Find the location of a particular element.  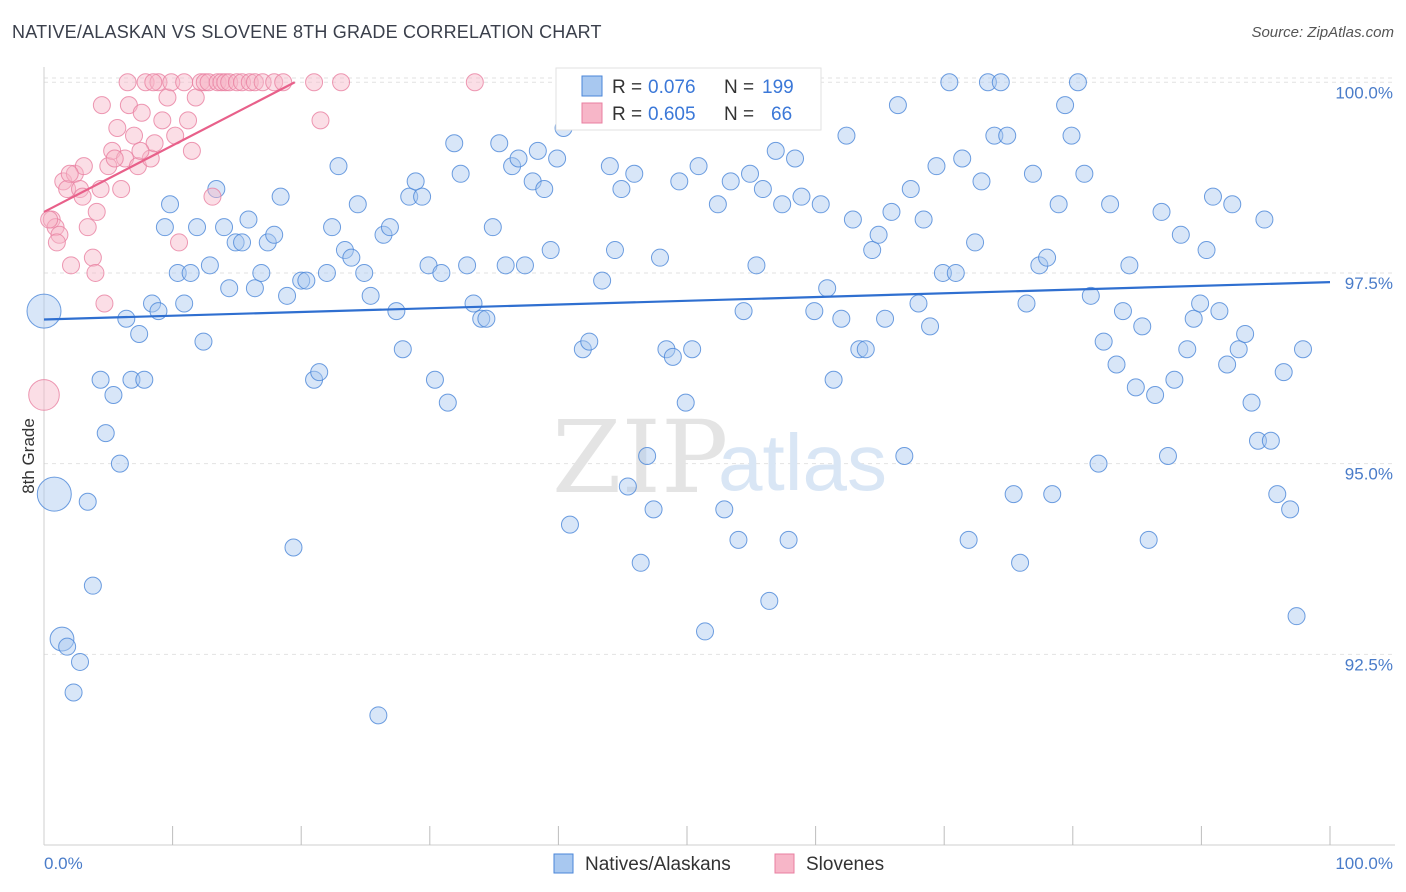

watermark-atlas: atlas is located at coordinates (802, 462).